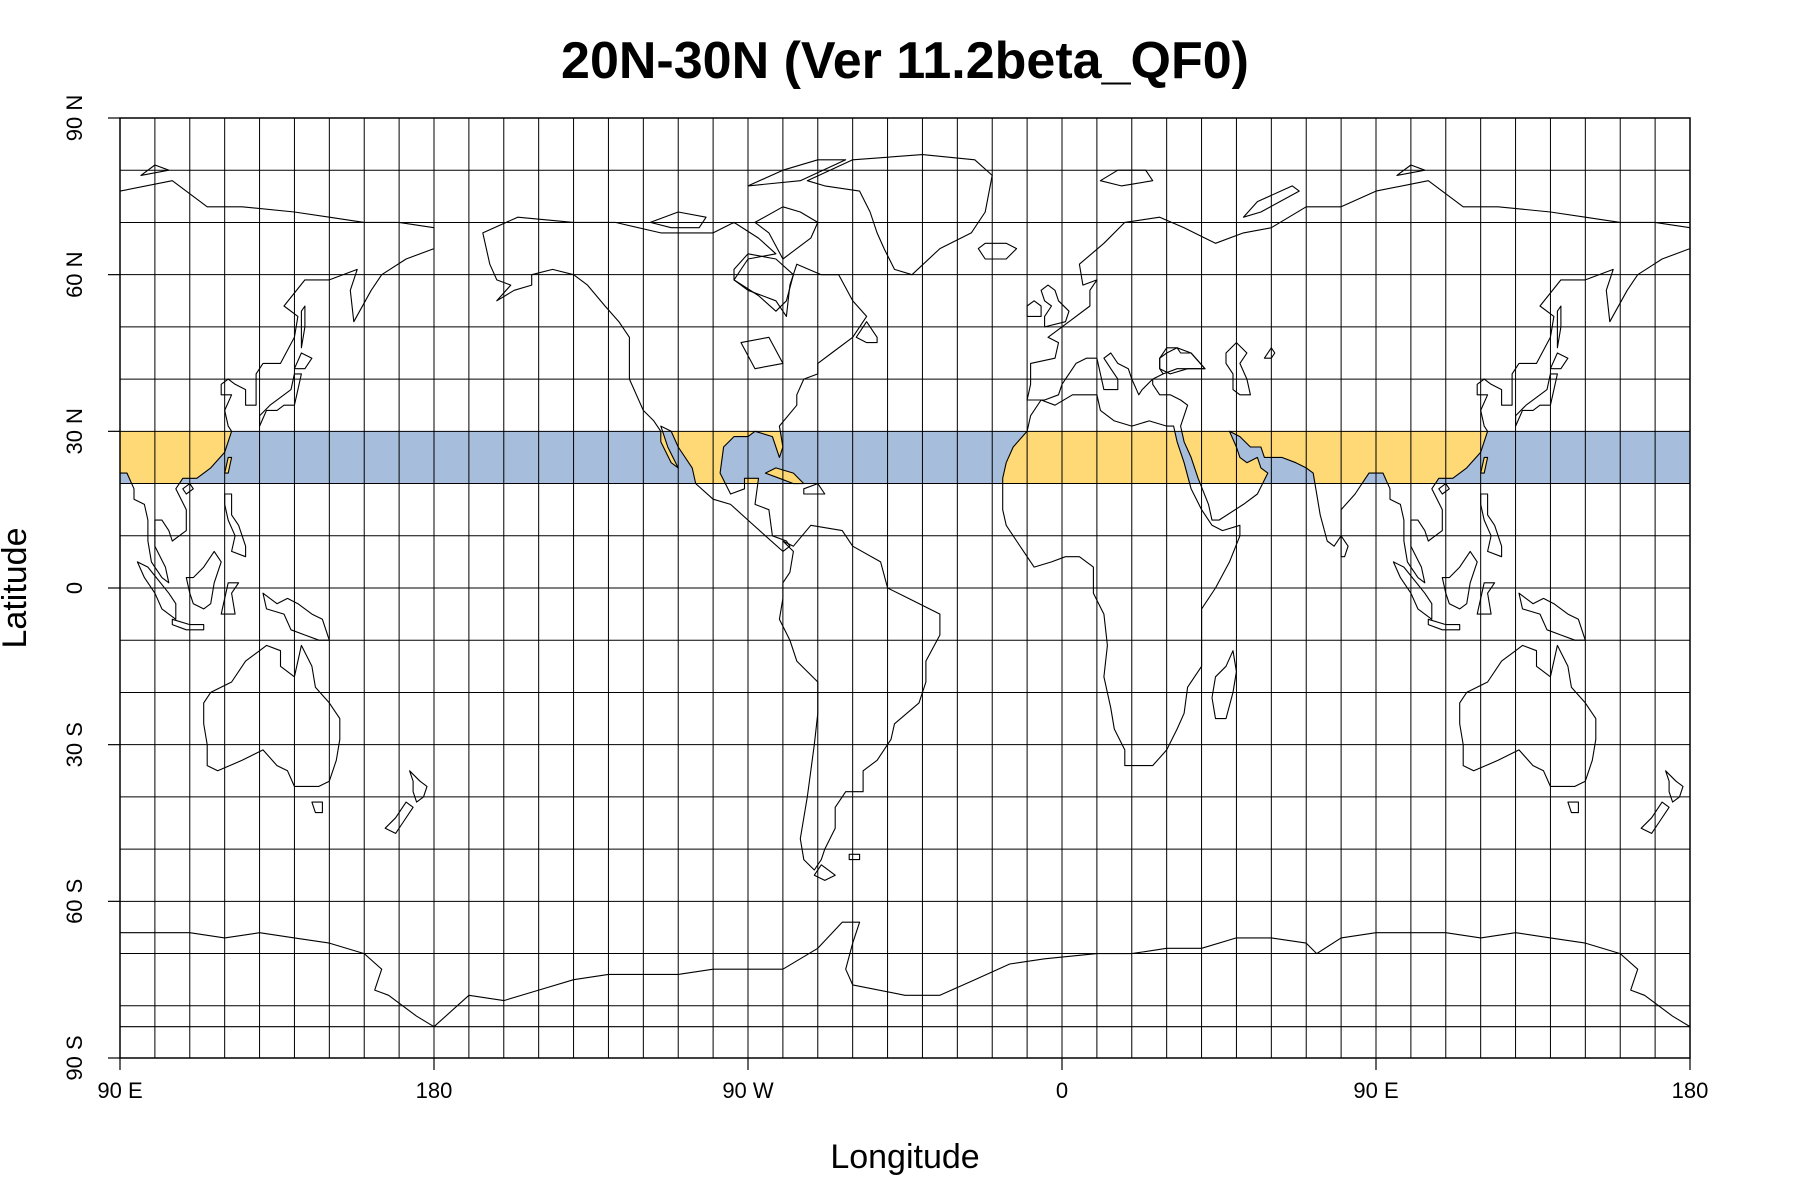 This screenshot has height=1200, width=1800. Describe the element at coordinates (1238, 369) in the screenshot. I see `coastline-caspian-sea` at that location.